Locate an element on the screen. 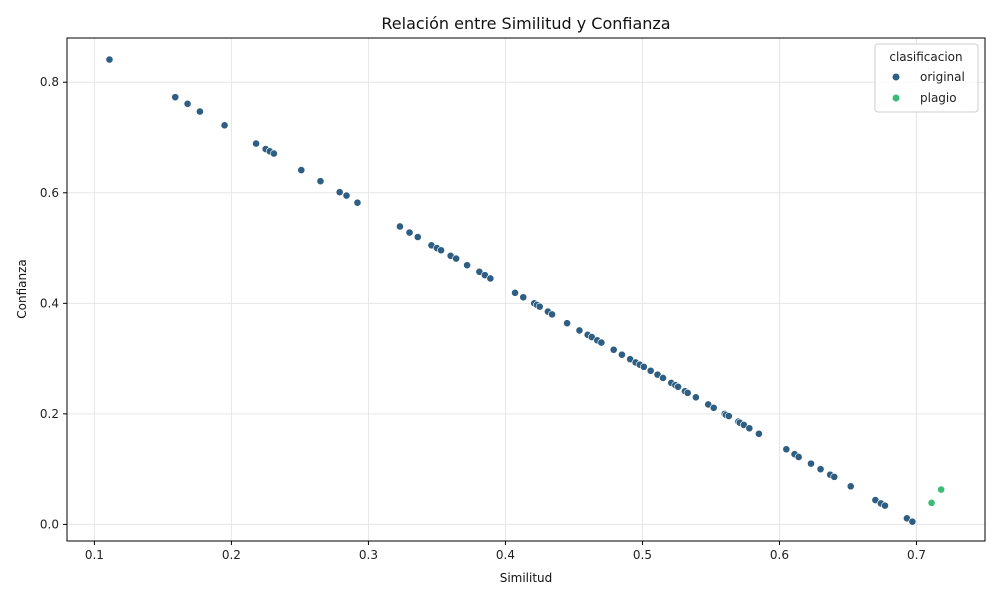 The width and height of the screenshot is (1000, 600). legend-label-original: original is located at coordinates (942, 77).